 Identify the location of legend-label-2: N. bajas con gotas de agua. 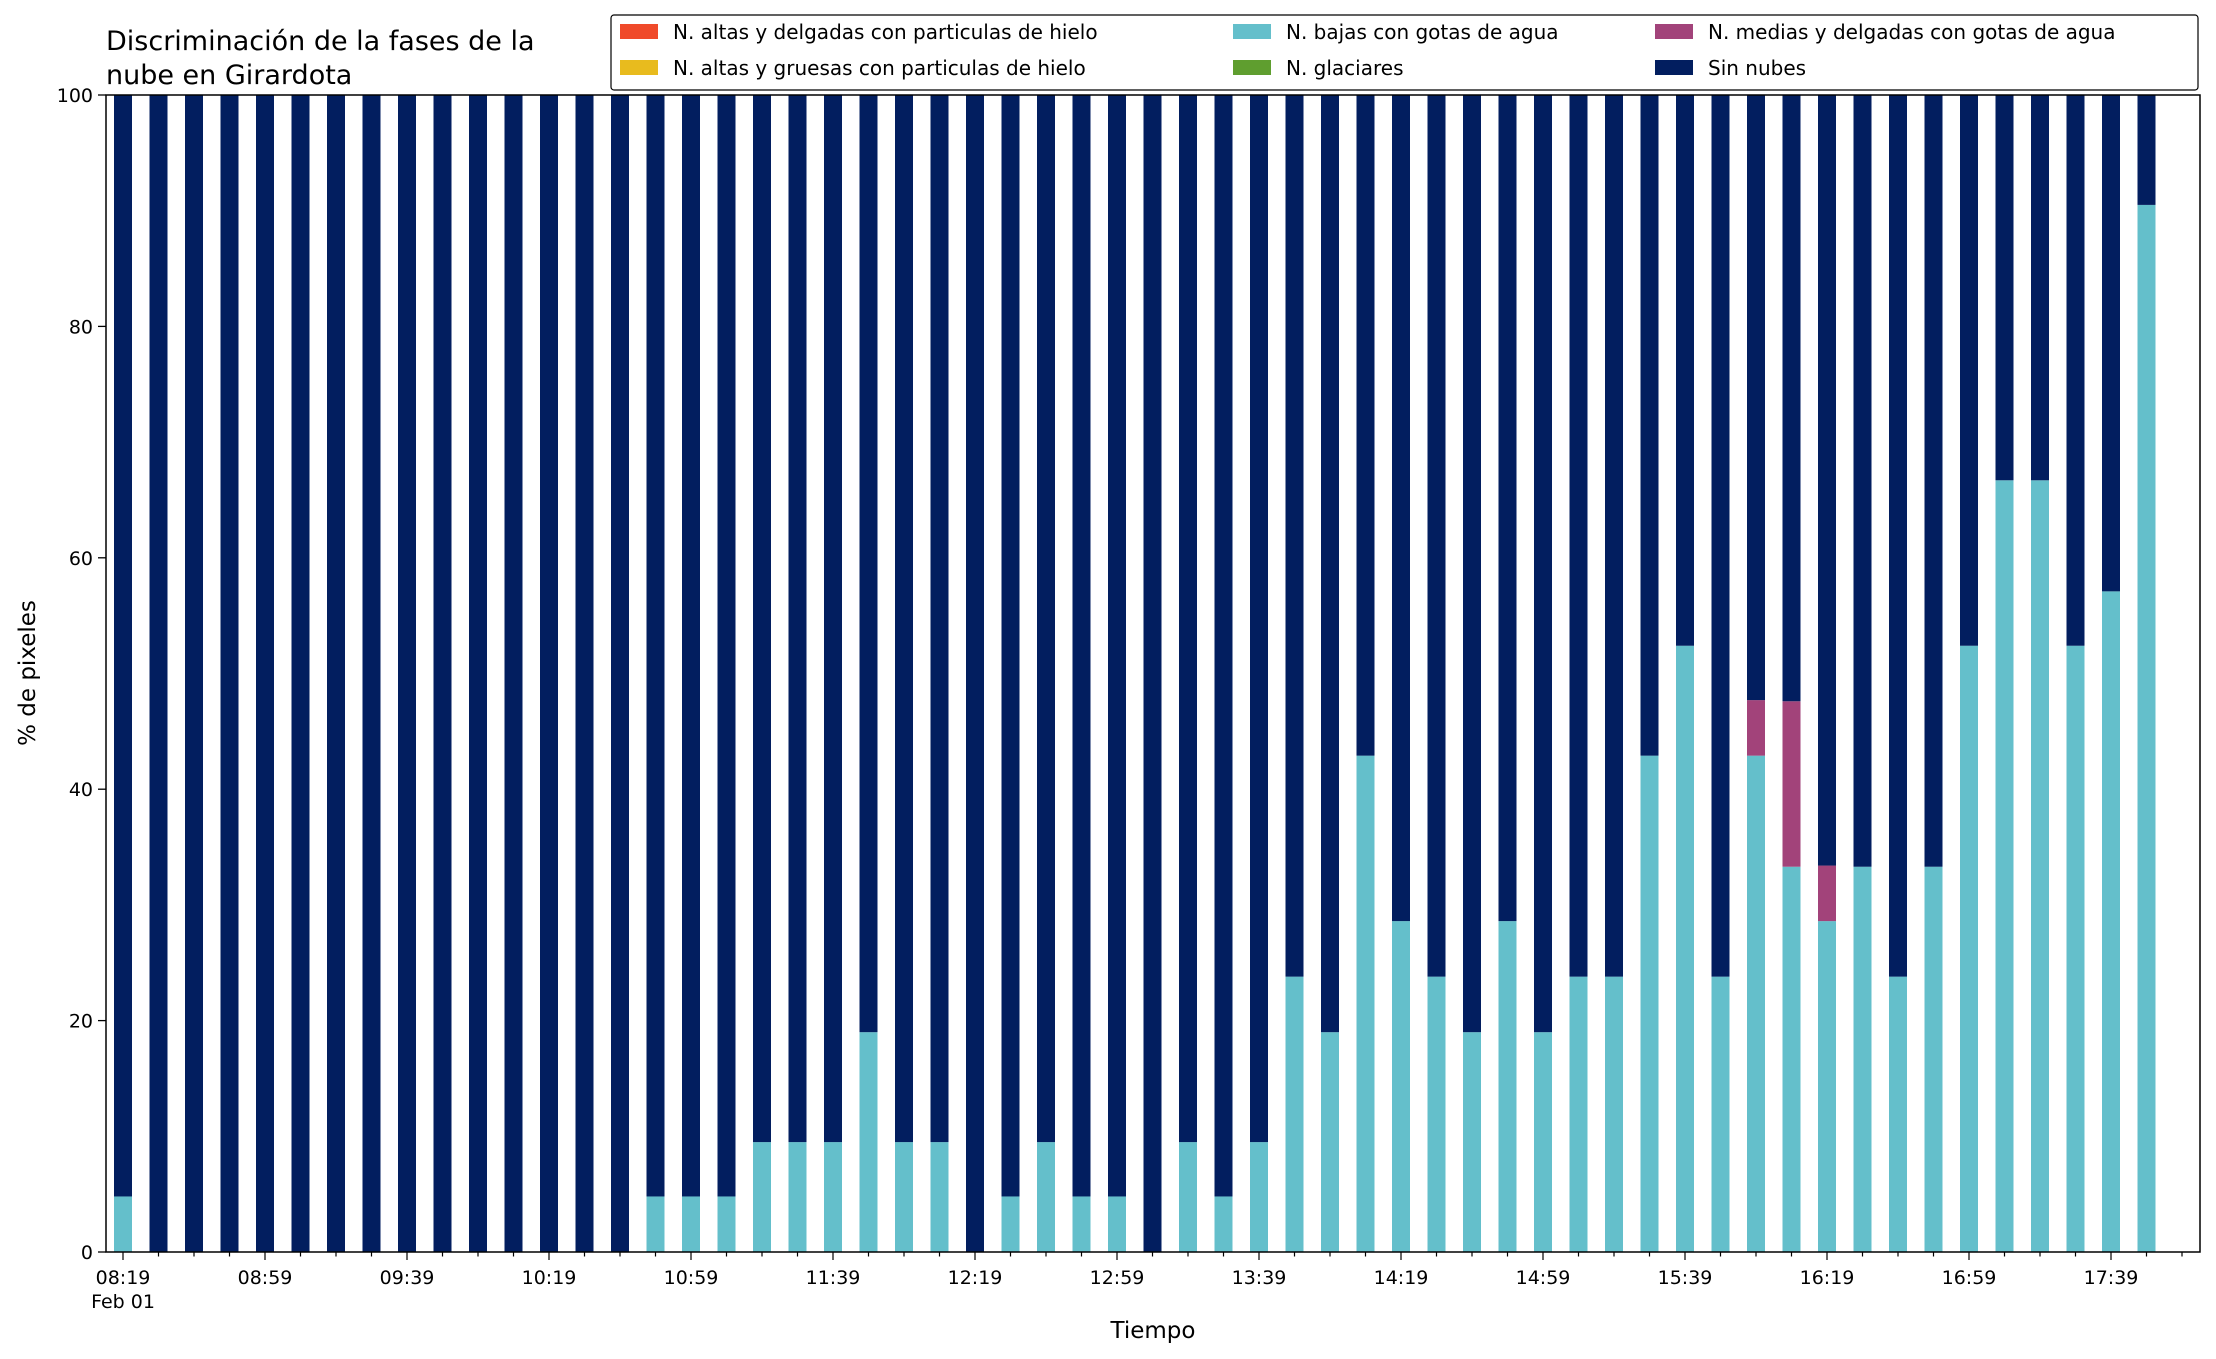
(1422, 32).